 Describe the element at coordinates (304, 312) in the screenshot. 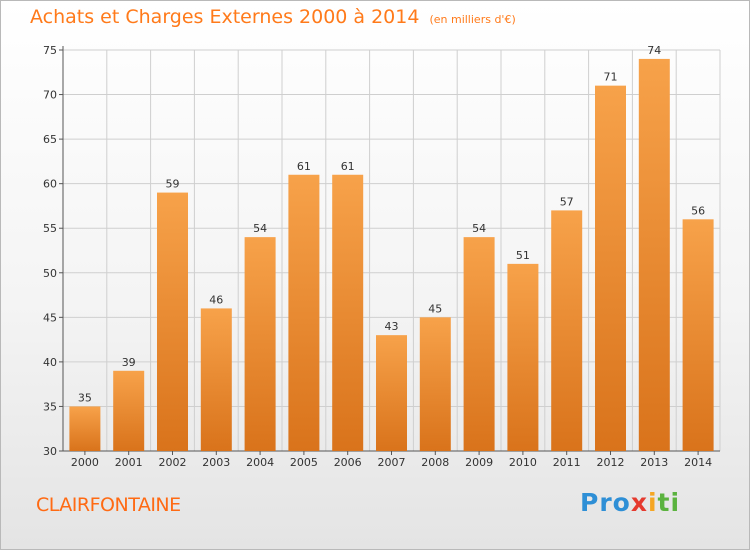

I see `bar-2005` at that location.